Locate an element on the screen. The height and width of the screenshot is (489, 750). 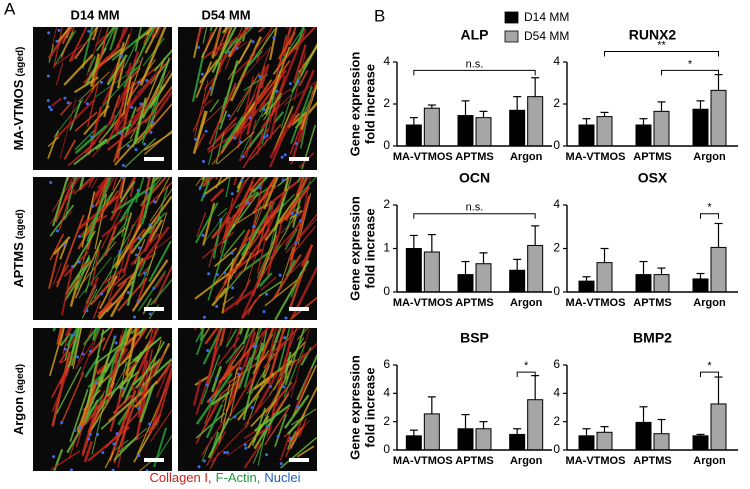
x-tick-label: APTMS is located at coordinates (652, 303).